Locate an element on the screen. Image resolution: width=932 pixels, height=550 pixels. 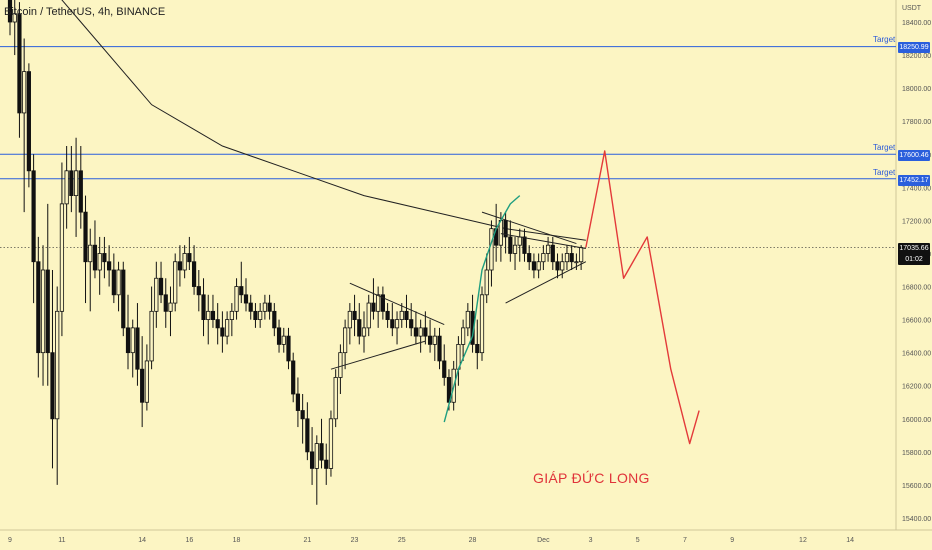
x-tick-label: 21 is located at coordinates (307, 540).